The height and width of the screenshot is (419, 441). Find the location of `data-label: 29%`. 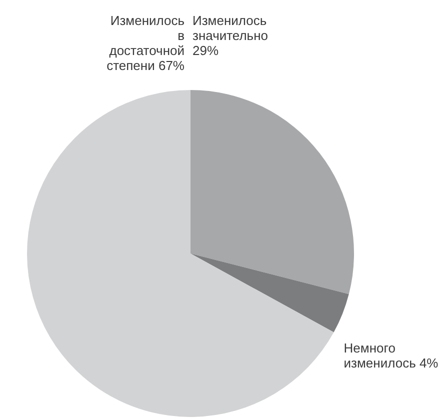

data-label: 29% is located at coordinates (205, 50).